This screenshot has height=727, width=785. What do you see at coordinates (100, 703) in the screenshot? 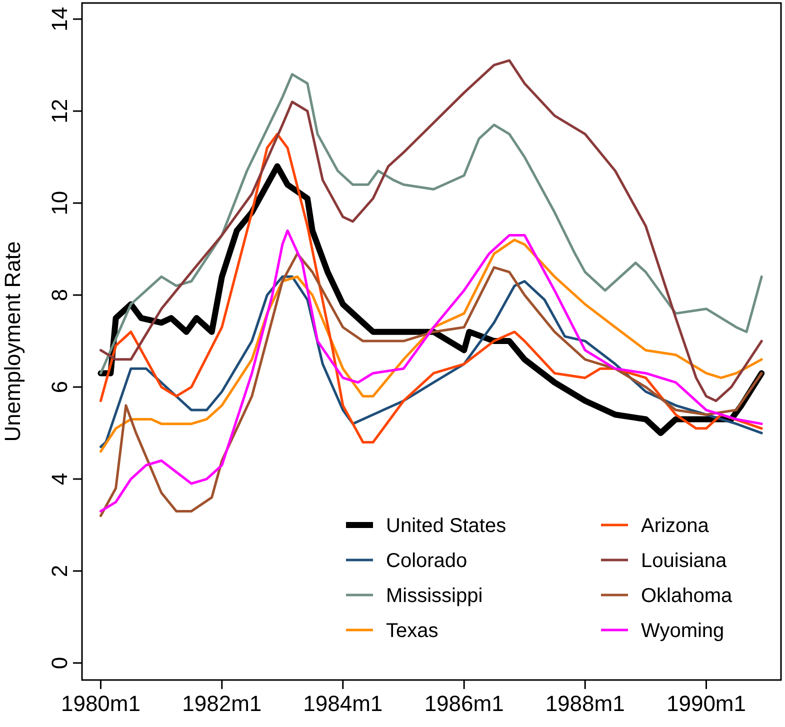
I see `x-tick-label: 1980m1` at bounding box center [100, 703].